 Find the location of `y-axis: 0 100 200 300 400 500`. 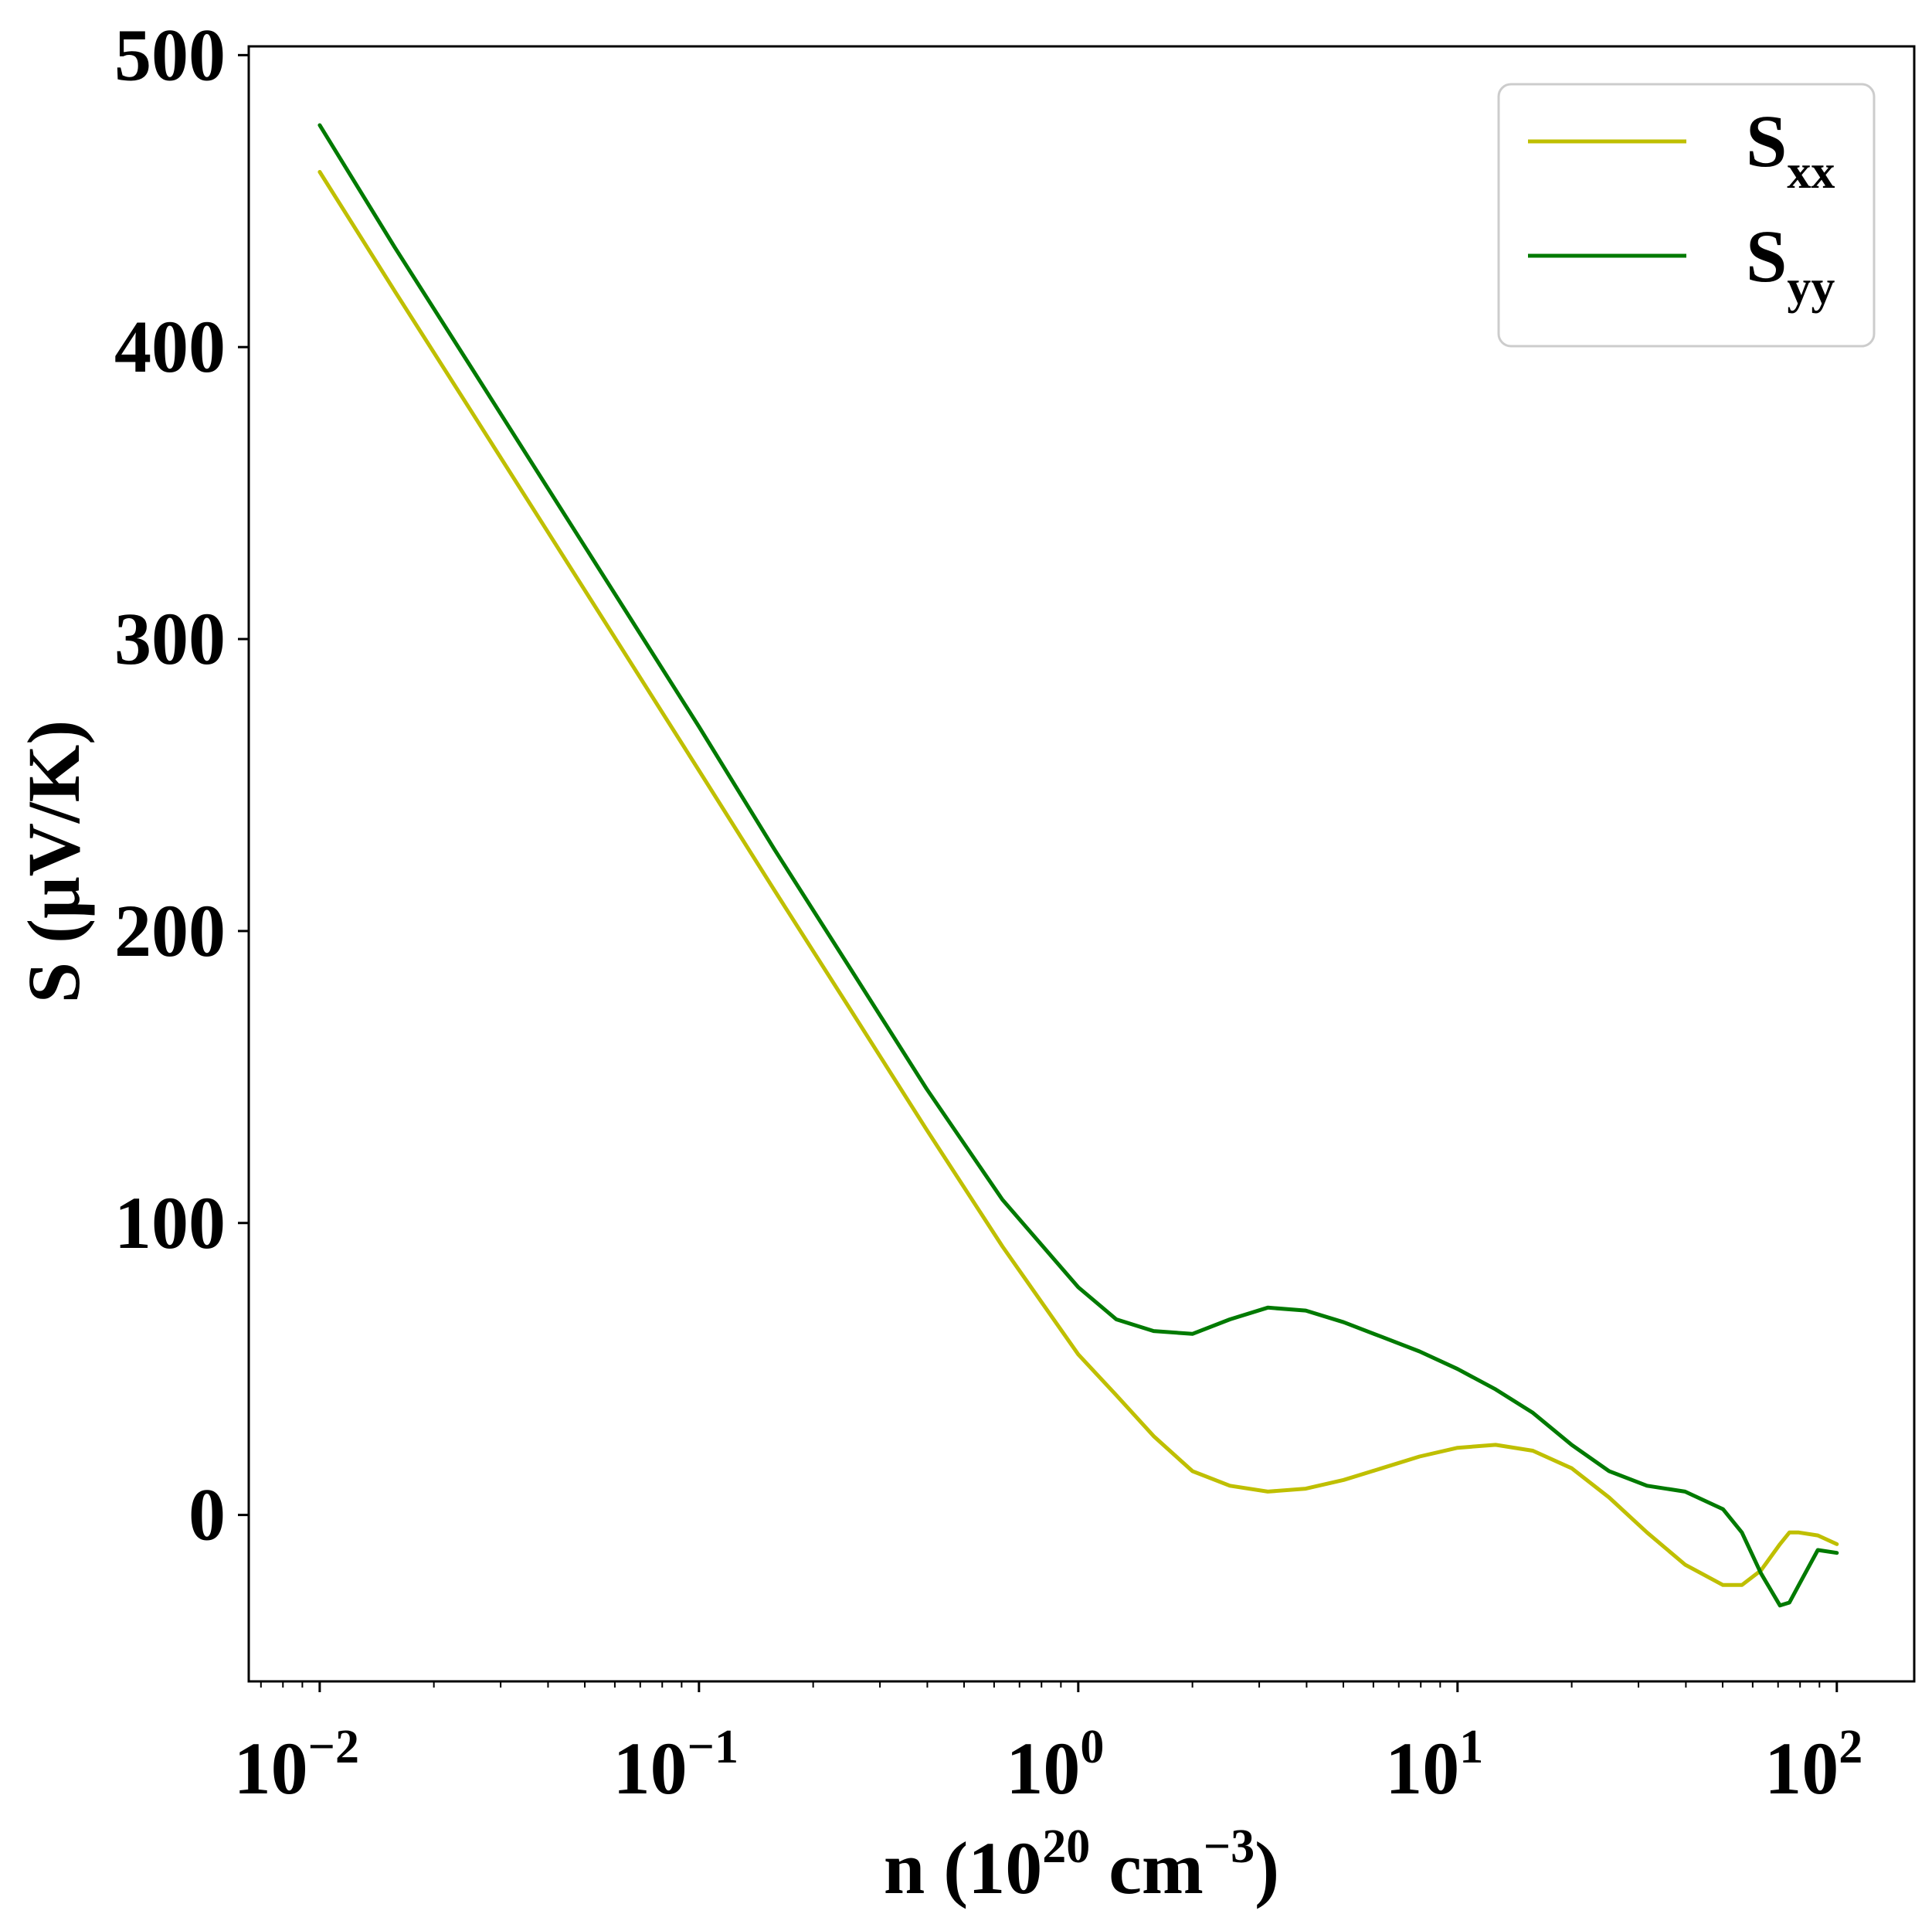

y-axis: 0 100 200 300 400 500 is located at coordinates (182, 784).